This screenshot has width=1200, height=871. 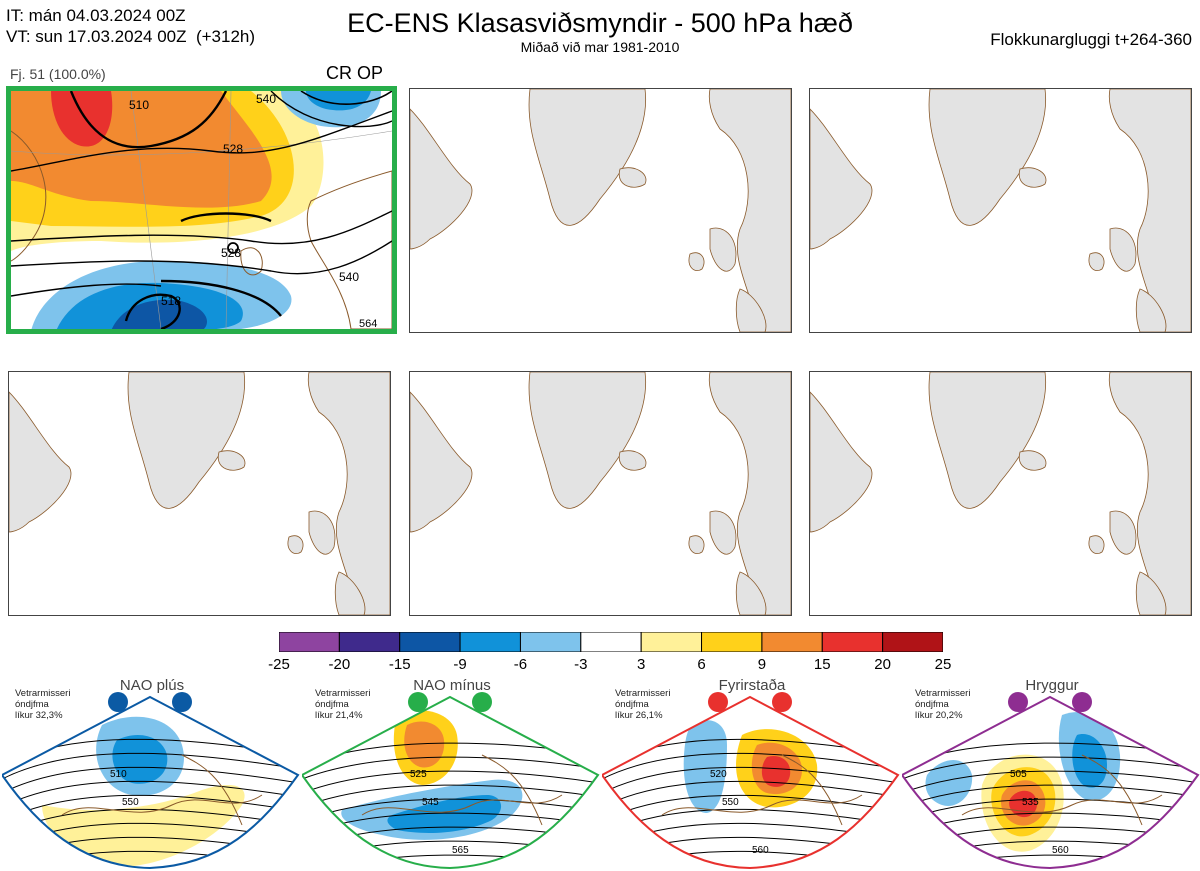 What do you see at coordinates (118, 774) in the screenshot?
I see `regime-contour-label: 510` at bounding box center [118, 774].